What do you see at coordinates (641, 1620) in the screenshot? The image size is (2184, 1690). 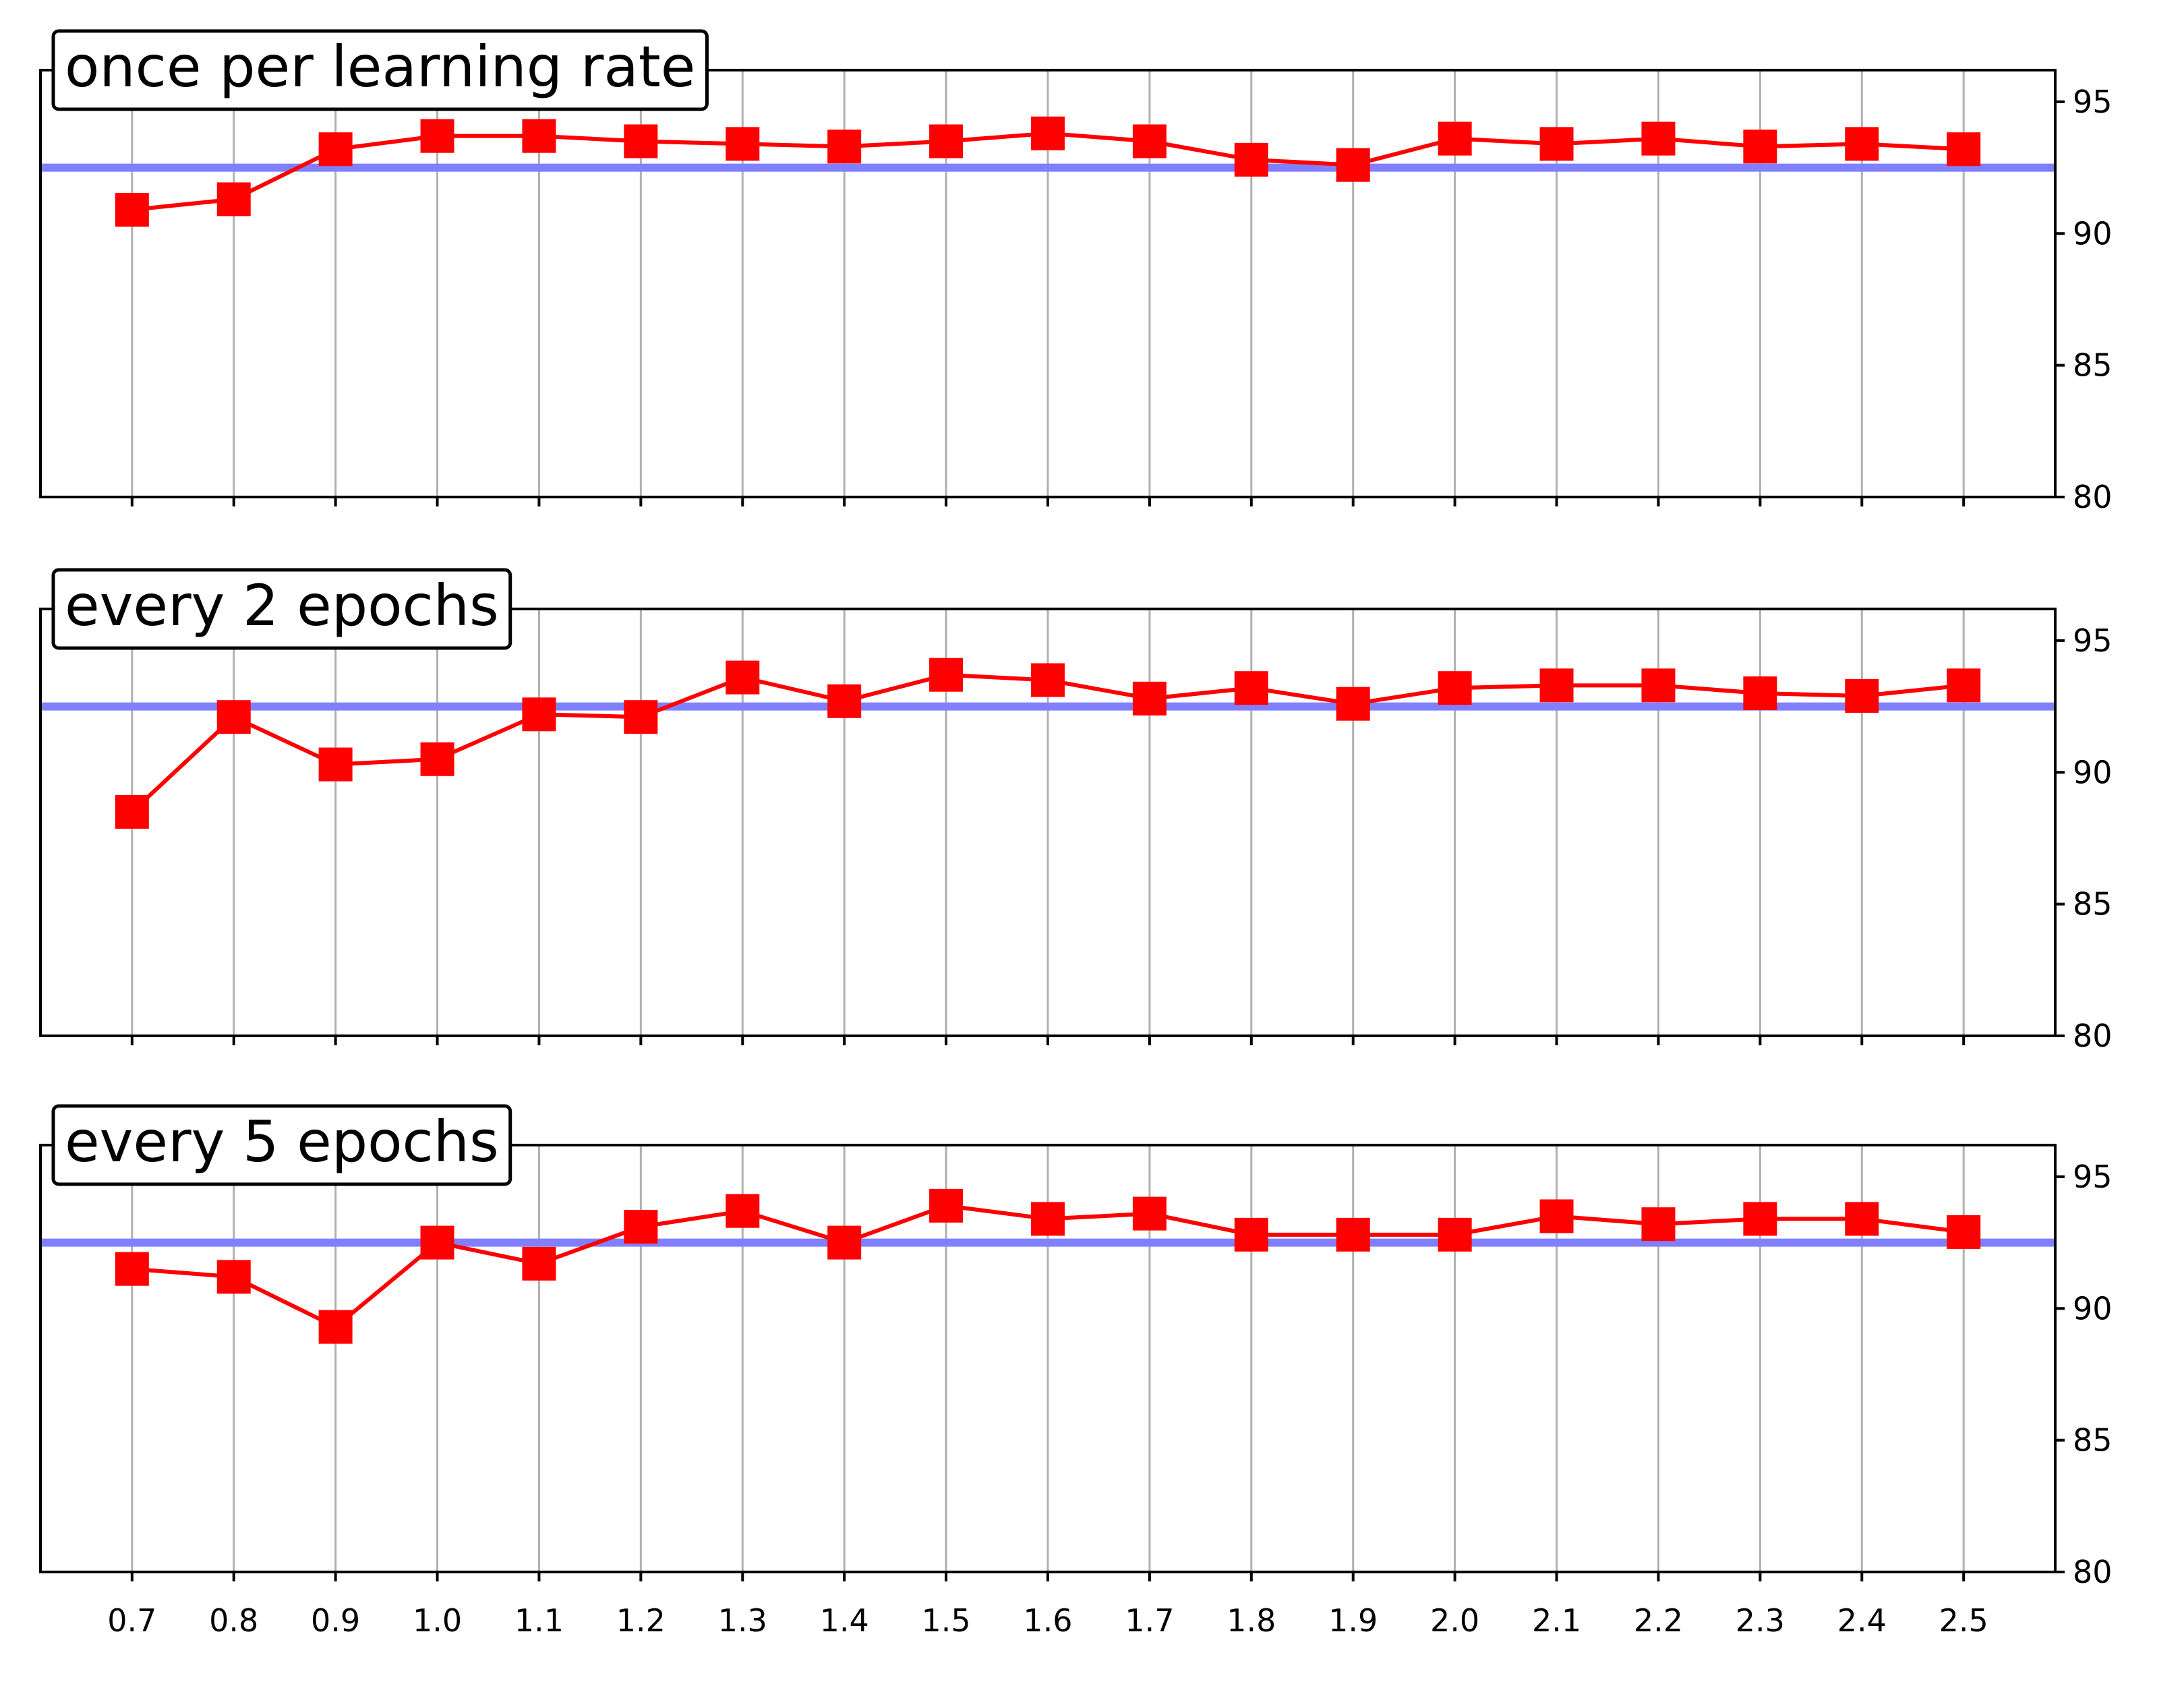 I see `x-tick-label: 1.2` at bounding box center [641, 1620].